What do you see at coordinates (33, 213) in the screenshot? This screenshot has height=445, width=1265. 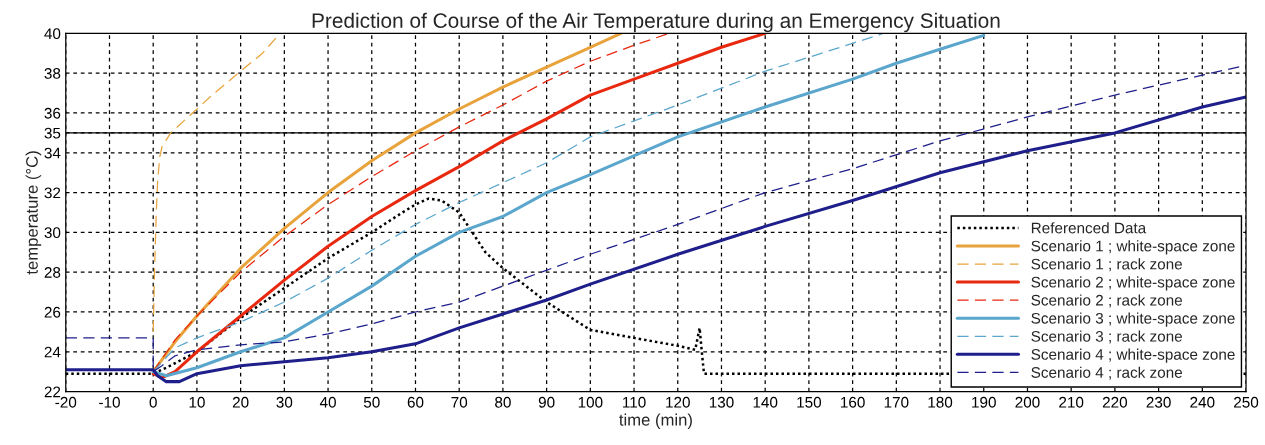 I see `y-axis-title: temperature (°C)` at bounding box center [33, 213].